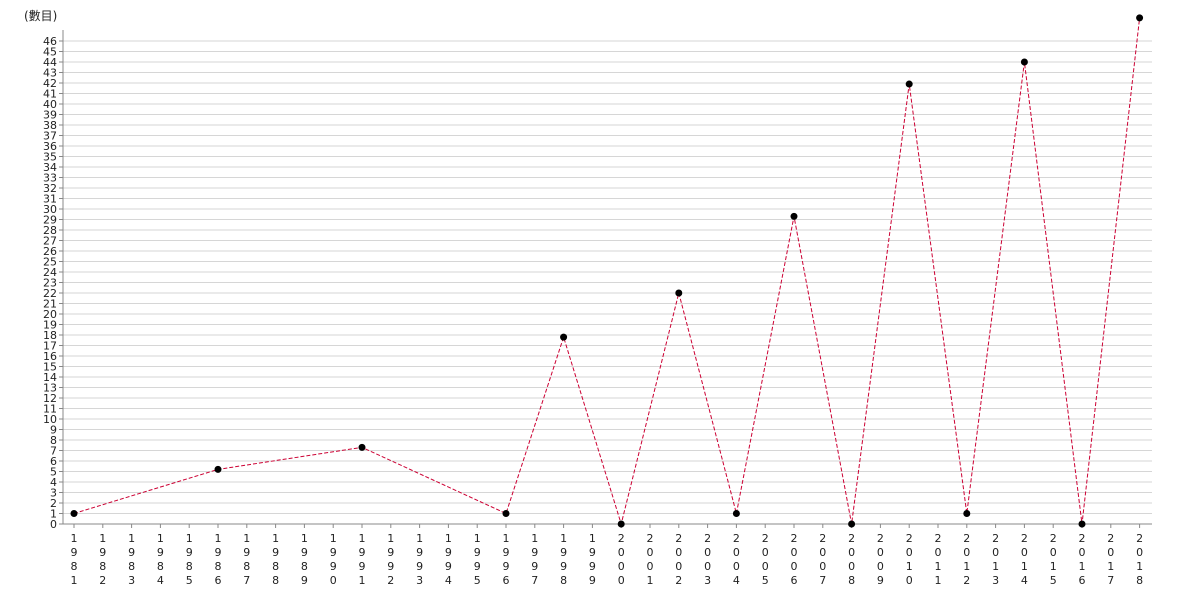 This screenshot has width=1180, height=600. I want to click on y-tick-label: 32, so click(50, 188).